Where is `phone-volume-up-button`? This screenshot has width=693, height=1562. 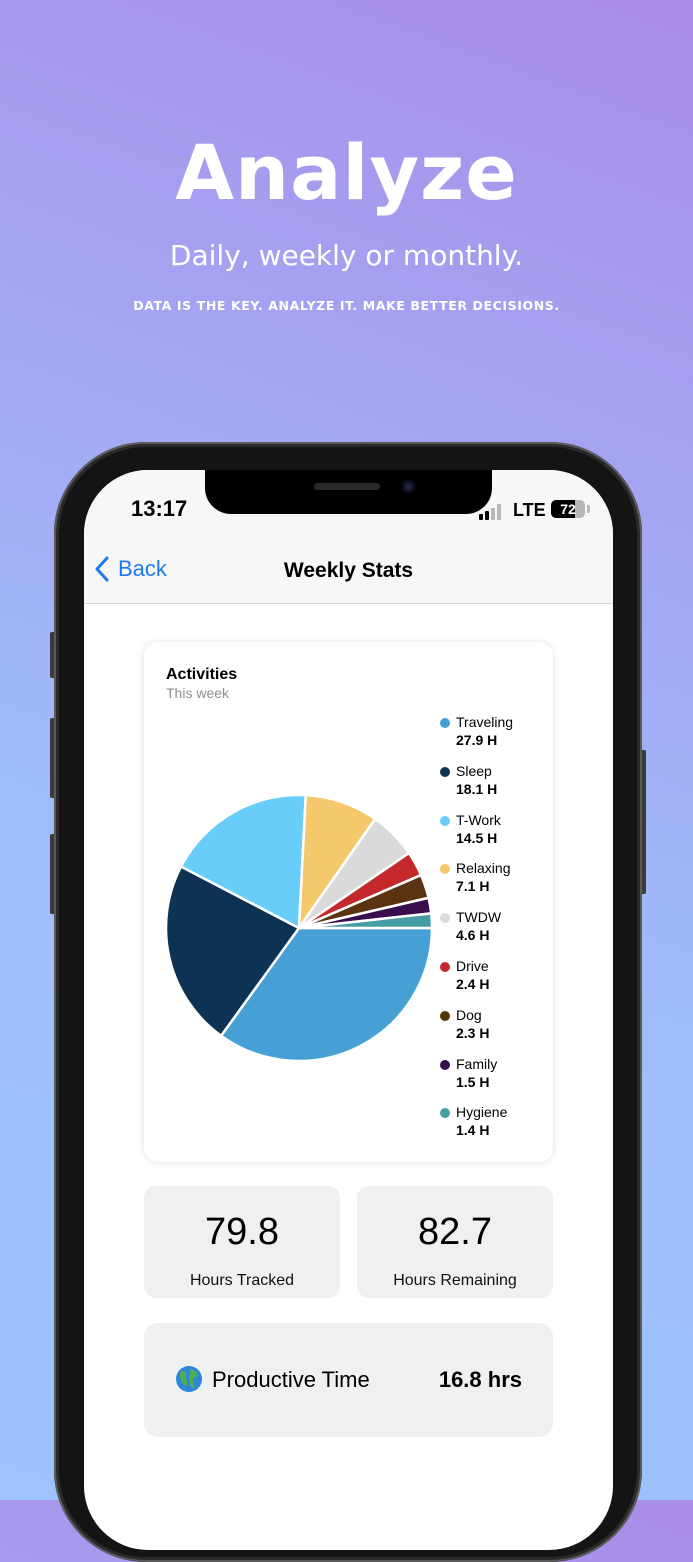
phone-volume-up-button is located at coordinates (53, 758).